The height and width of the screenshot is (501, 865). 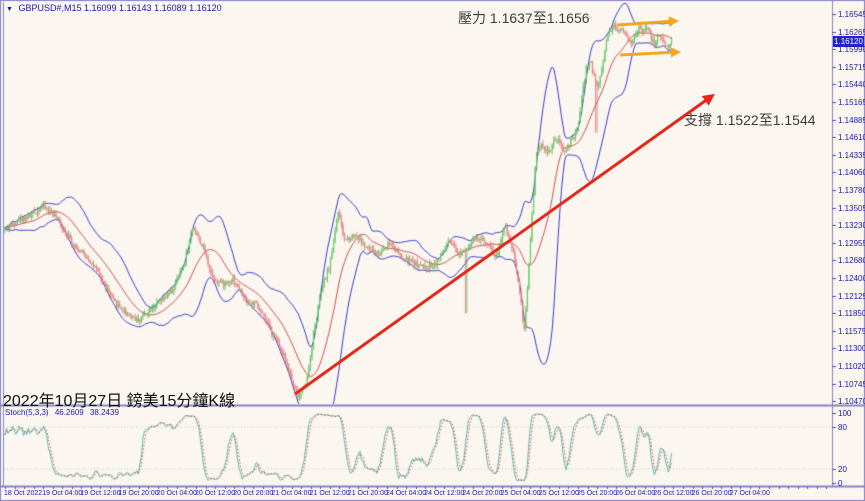 What do you see at coordinates (749, 493) in the screenshot?
I see `time-tick-label: 27 Oct 04:00` at bounding box center [749, 493].